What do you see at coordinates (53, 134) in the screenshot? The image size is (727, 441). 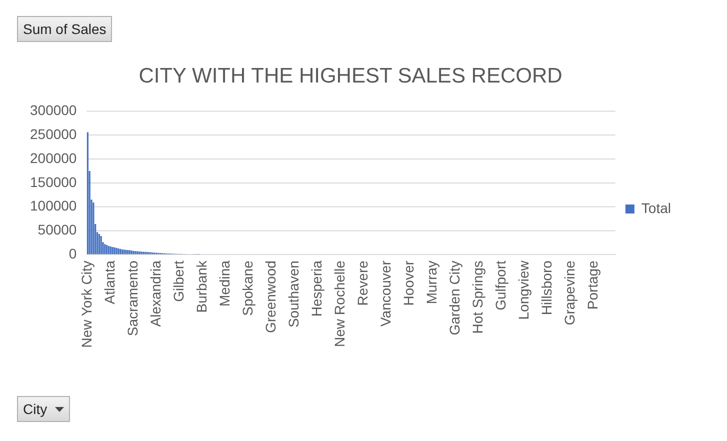 I see `y-tick-label: 250000` at bounding box center [53, 134].